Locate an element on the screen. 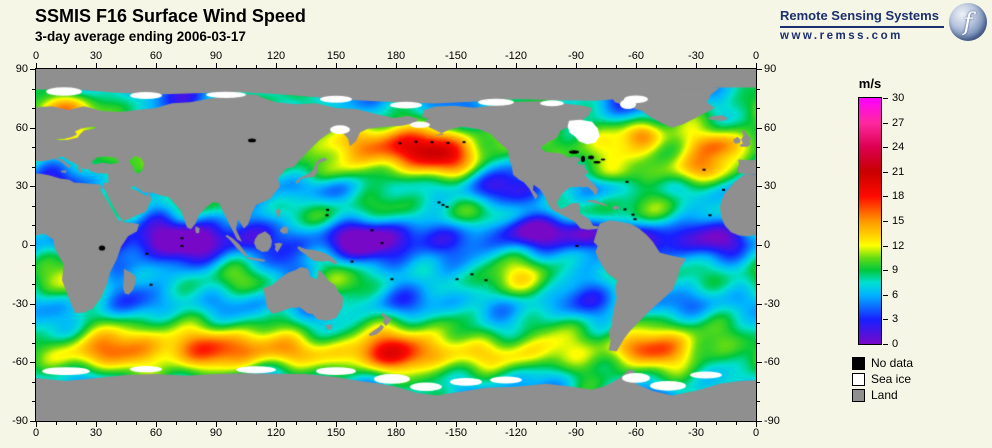 This screenshot has width=992, height=448. brand-block: Remote Sensing Systems www.remss.com is located at coordinates (862, 25).